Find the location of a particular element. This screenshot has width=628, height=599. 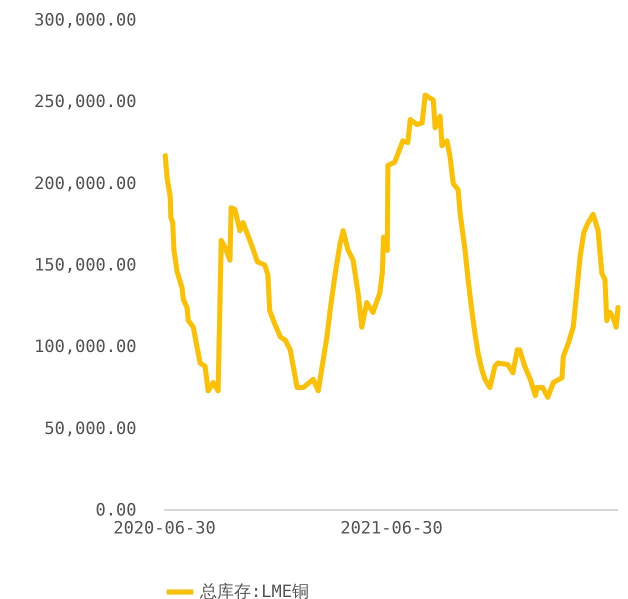

y-tick-label: 200,000.00 is located at coordinates (85, 184).